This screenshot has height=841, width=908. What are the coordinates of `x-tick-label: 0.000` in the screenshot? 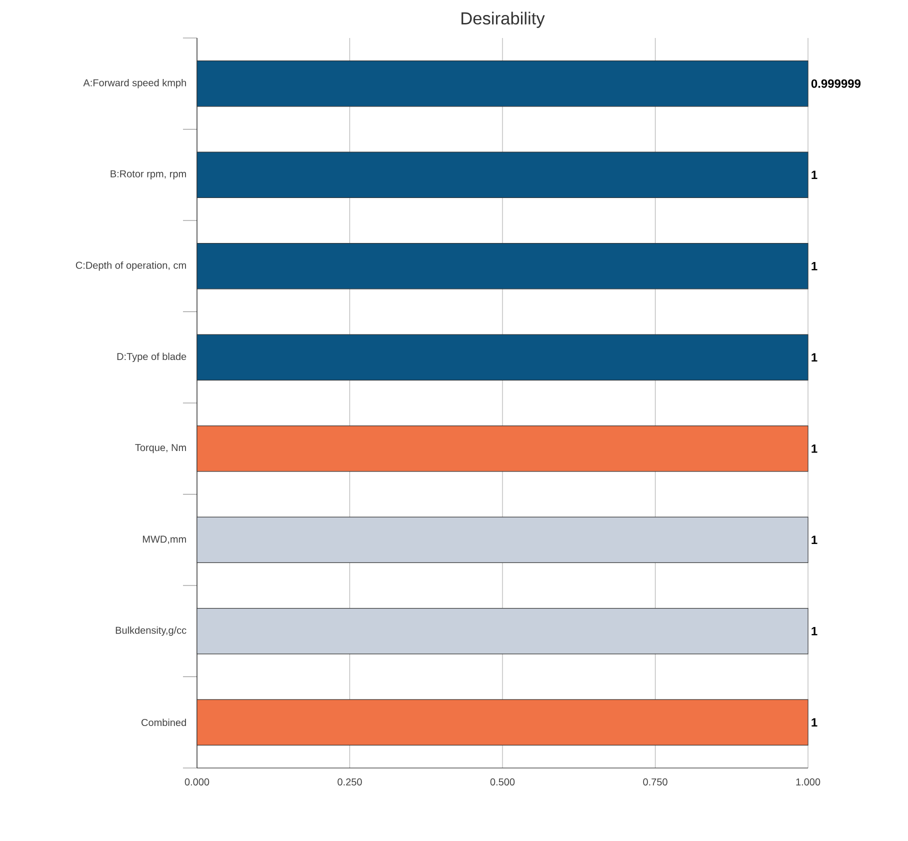 It's located at (197, 782).